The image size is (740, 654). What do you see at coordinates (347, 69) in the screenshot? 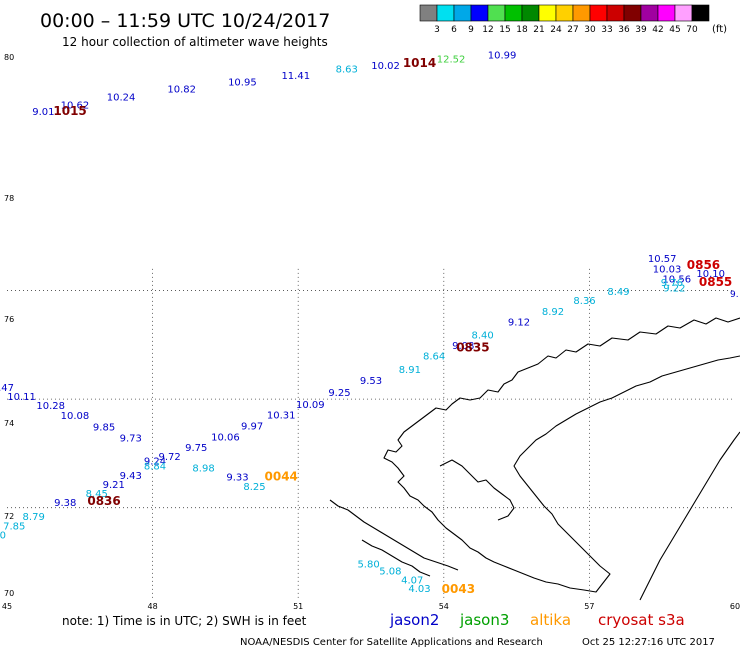
I see `wave-height-label: 8.63` at bounding box center [347, 69].